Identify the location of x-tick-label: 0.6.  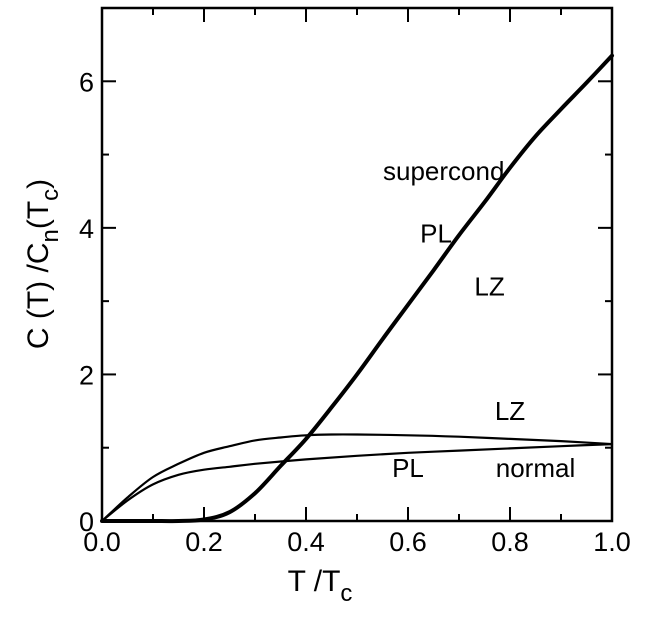
(408, 542).